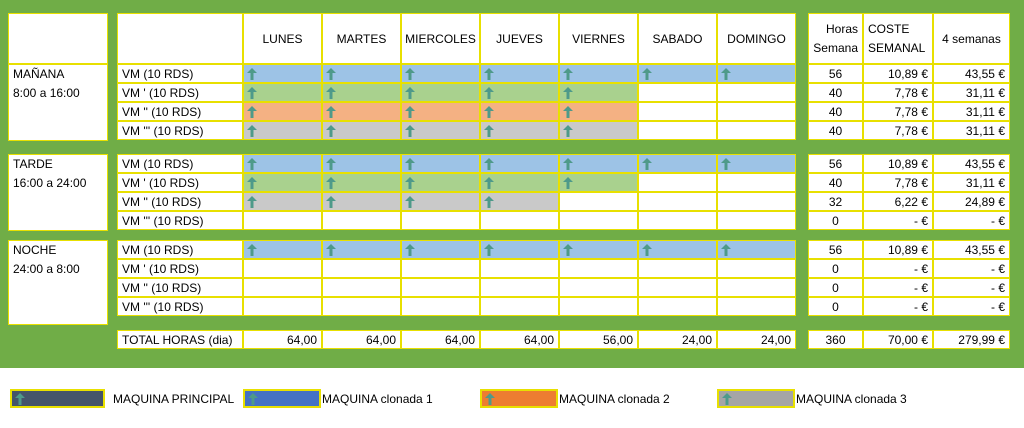  I want to click on coste-header-line: COSTE, so click(889, 28).